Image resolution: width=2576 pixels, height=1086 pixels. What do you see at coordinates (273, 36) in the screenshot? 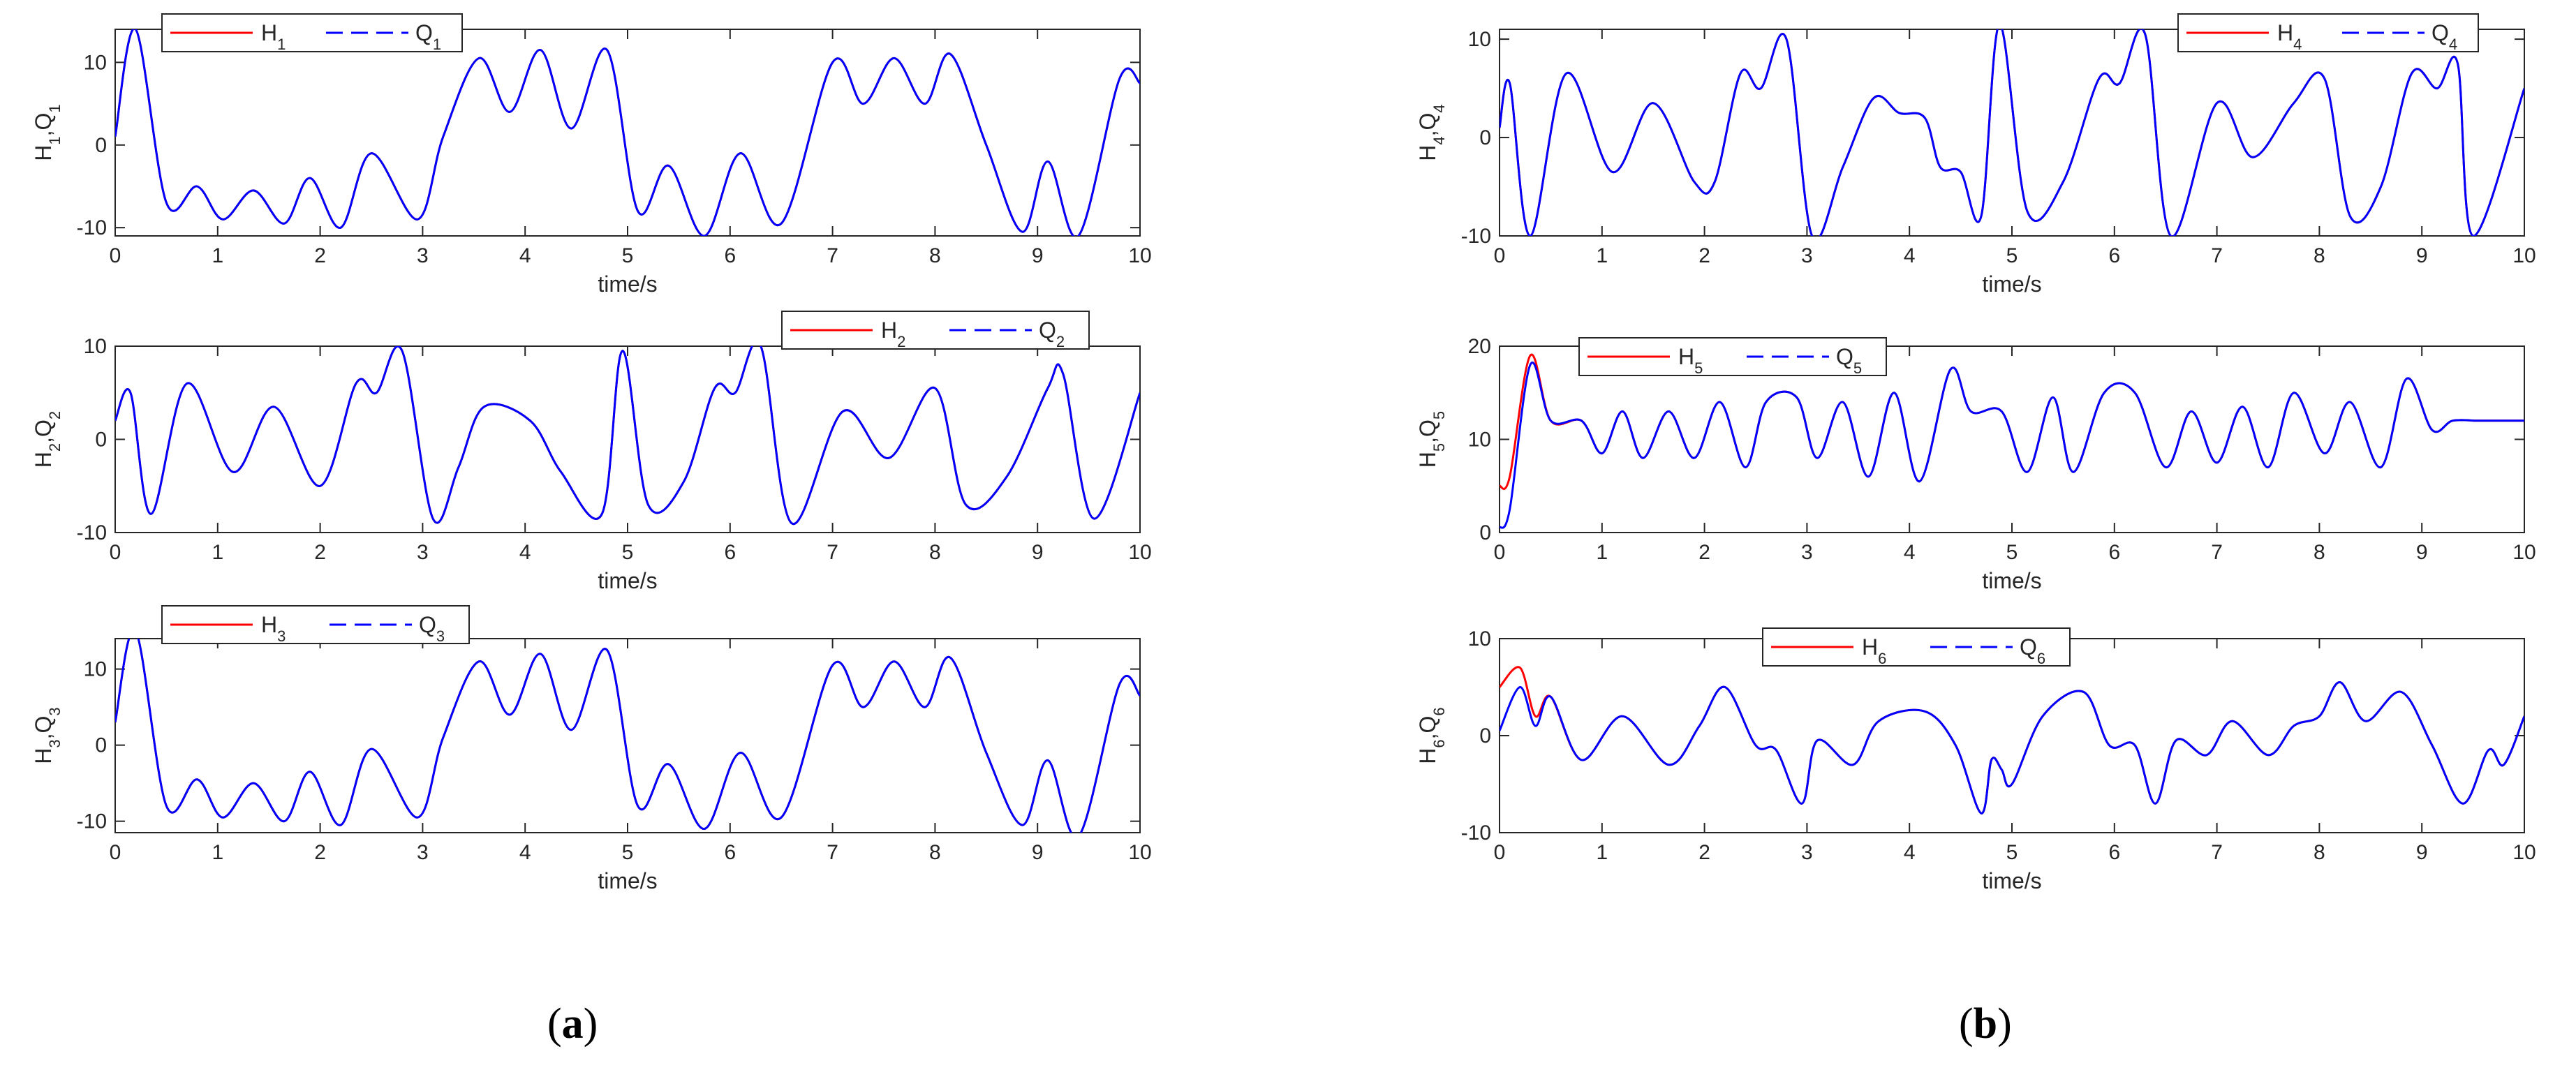
I see `legend-label-h: H1` at bounding box center [273, 36].